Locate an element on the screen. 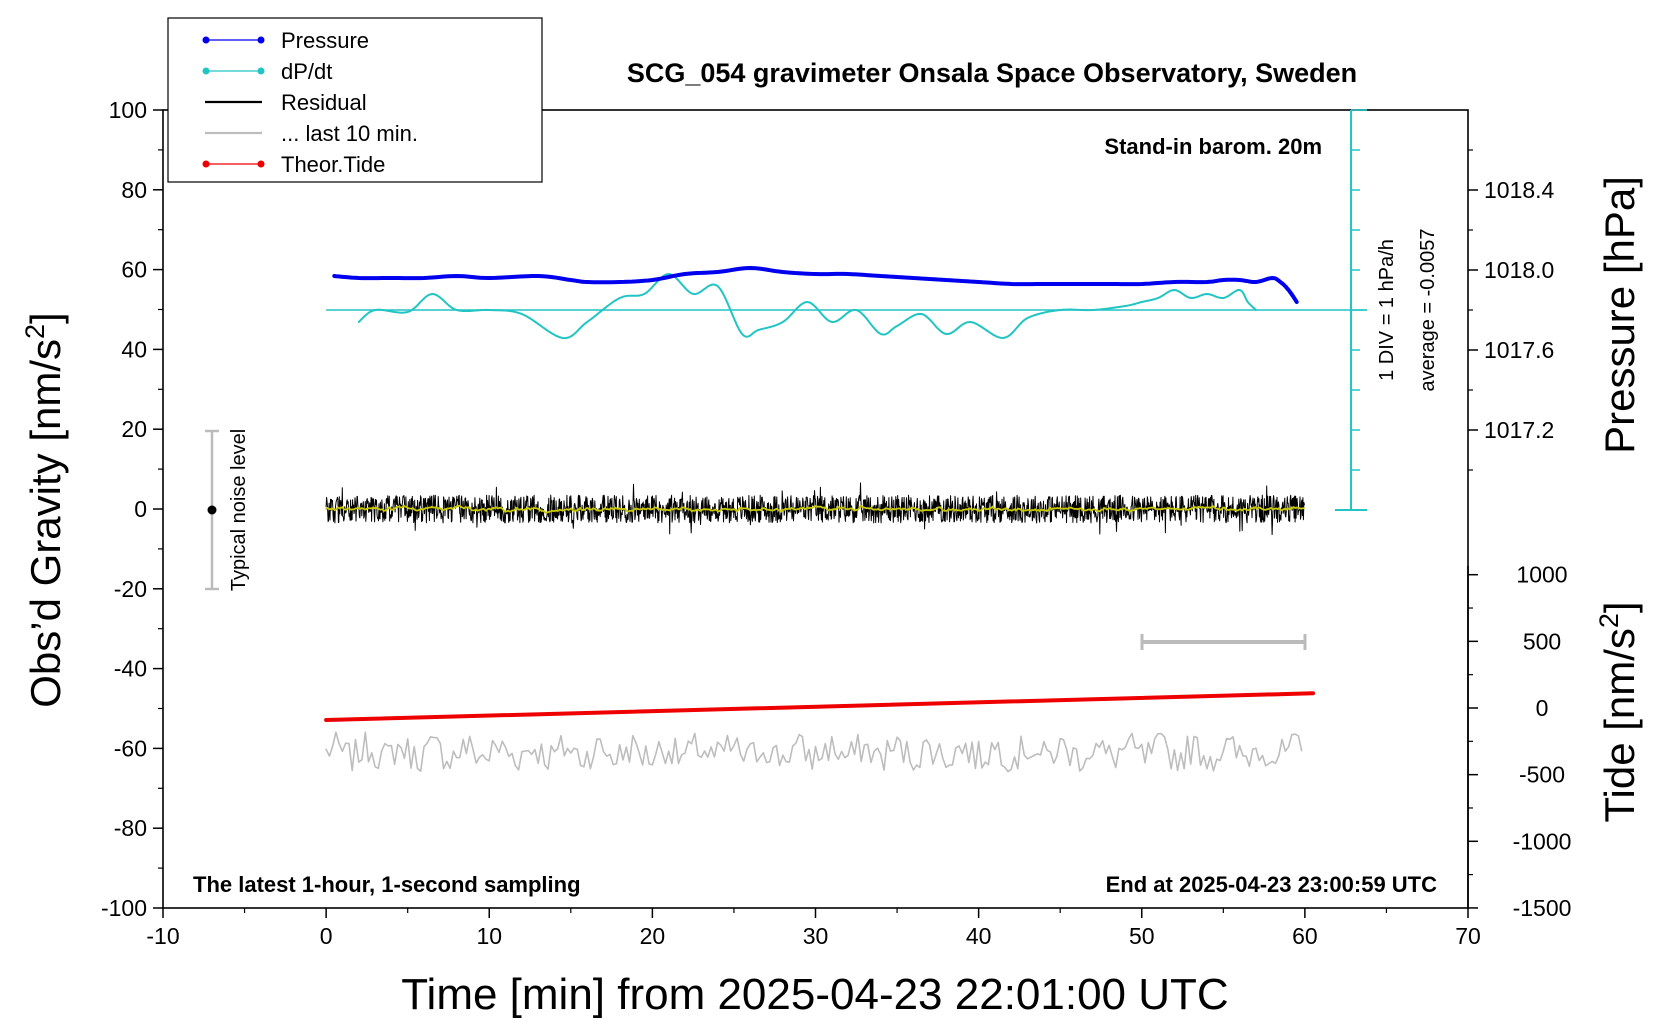 This screenshot has width=1660, height=1020. pressure-axis-ticks: 1017.2 1017.6 1018.0 1018.4 is located at coordinates (1511, 310).